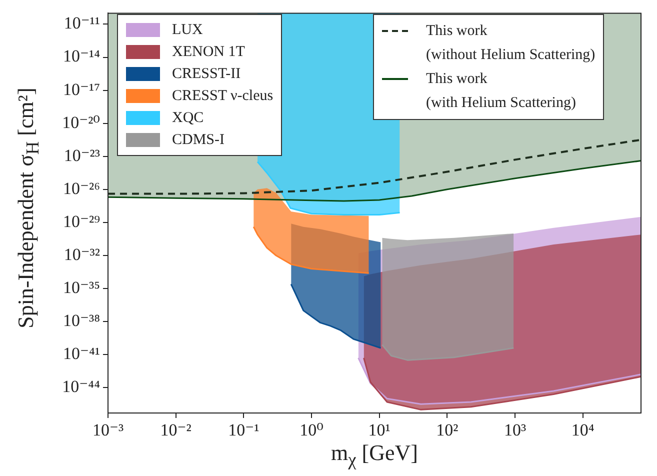 Image resolution: width=657 pixels, height=476 pixels. I want to click on x-tick-label: 10⁻³, so click(108, 430).